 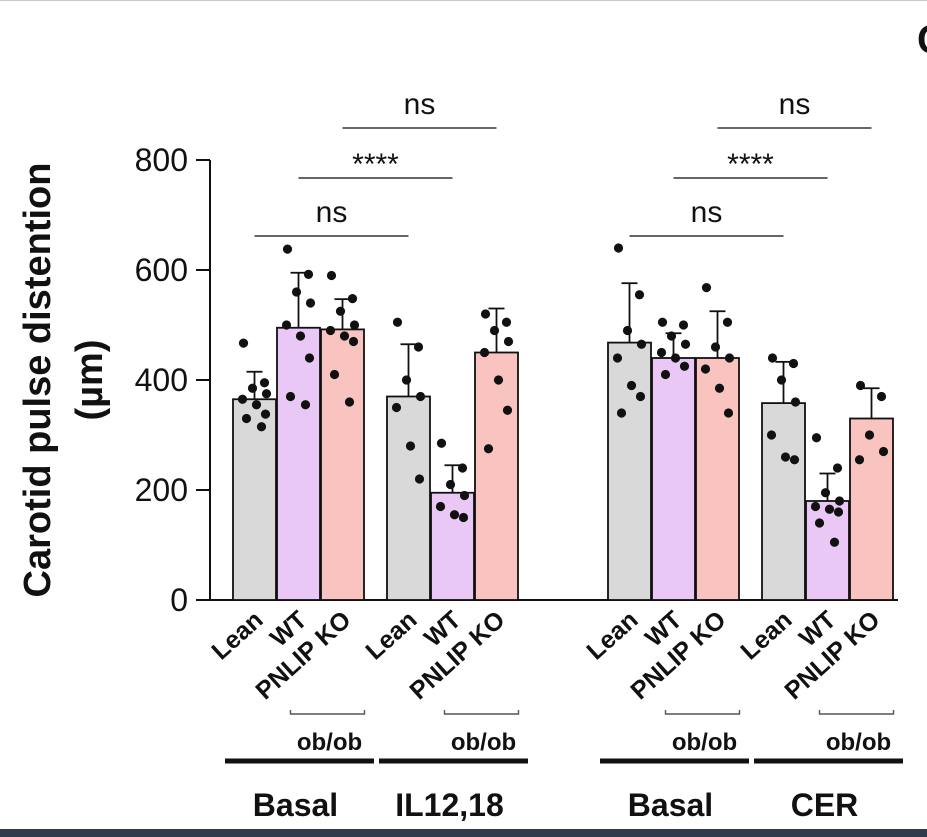 What do you see at coordinates (295, 805) in the screenshot?
I see `group-label: Basal` at bounding box center [295, 805].